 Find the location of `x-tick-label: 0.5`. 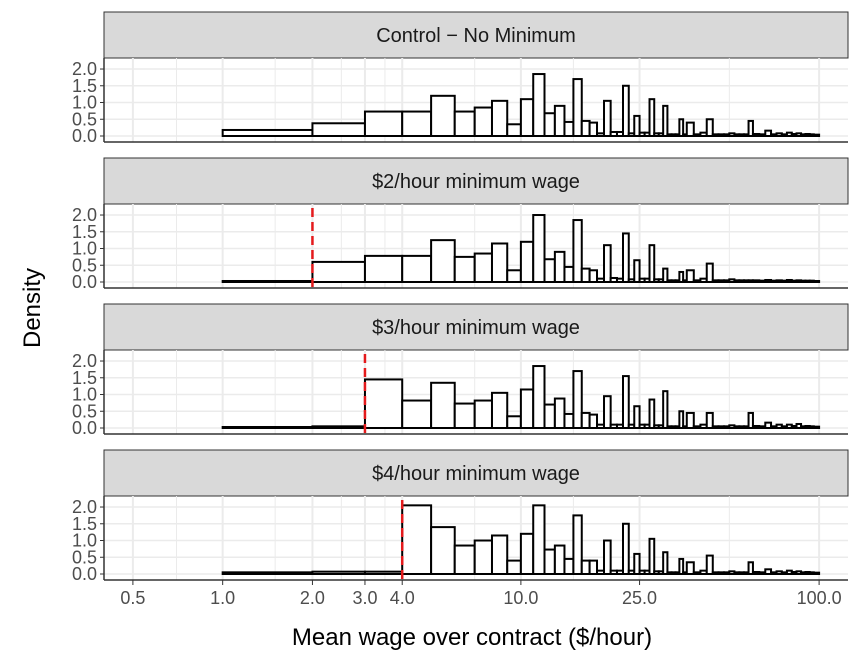

x-tick-label: 0.5 is located at coordinates (132, 598).